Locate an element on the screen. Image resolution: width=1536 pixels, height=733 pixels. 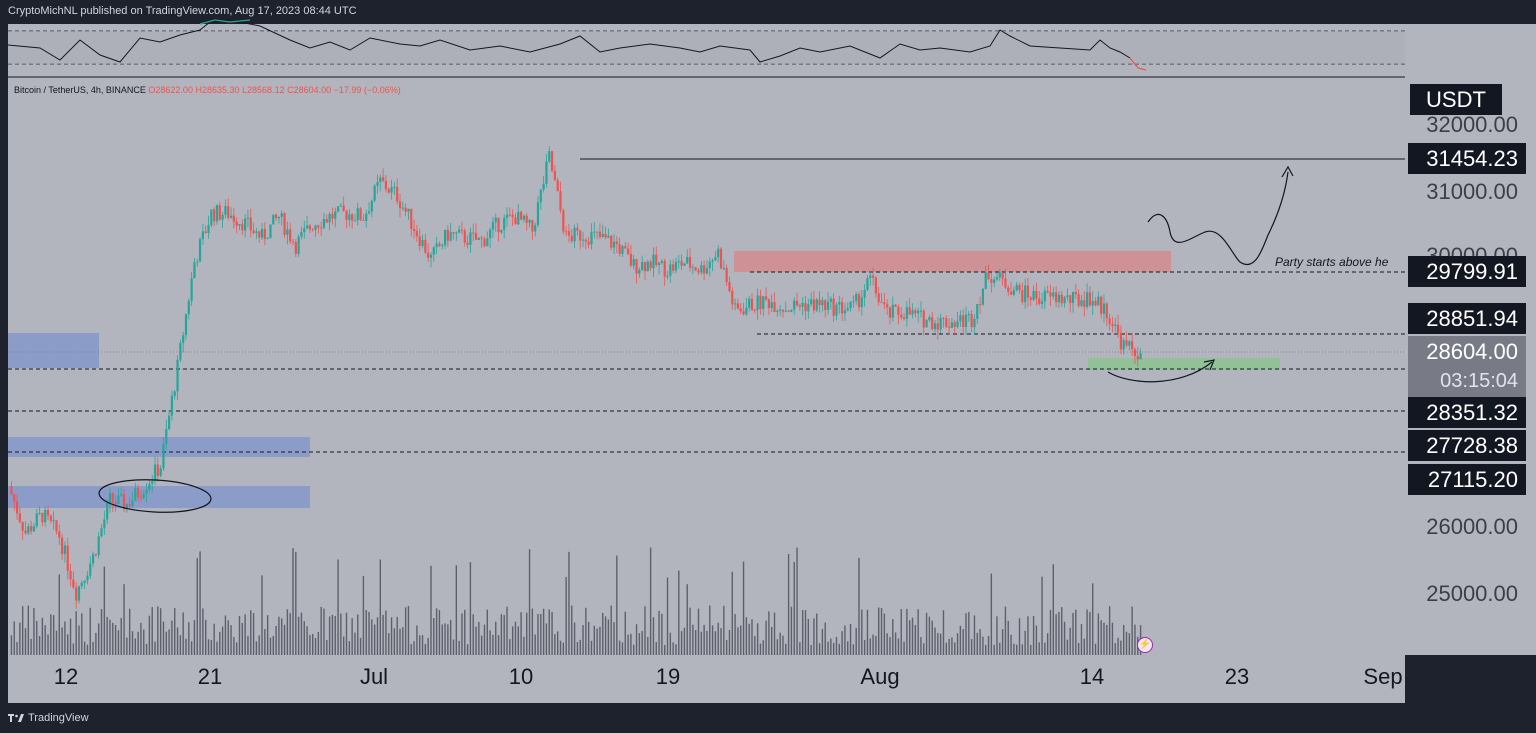
currency-button: USDT is located at coordinates (1456, 99).